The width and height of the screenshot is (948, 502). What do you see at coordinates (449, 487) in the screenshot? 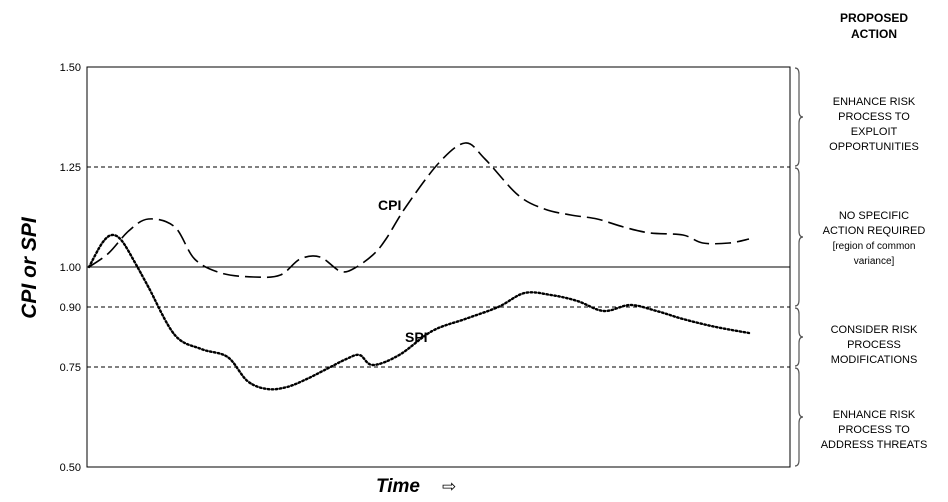
I see `x-axis-arrow: ⇨` at bounding box center [449, 487].